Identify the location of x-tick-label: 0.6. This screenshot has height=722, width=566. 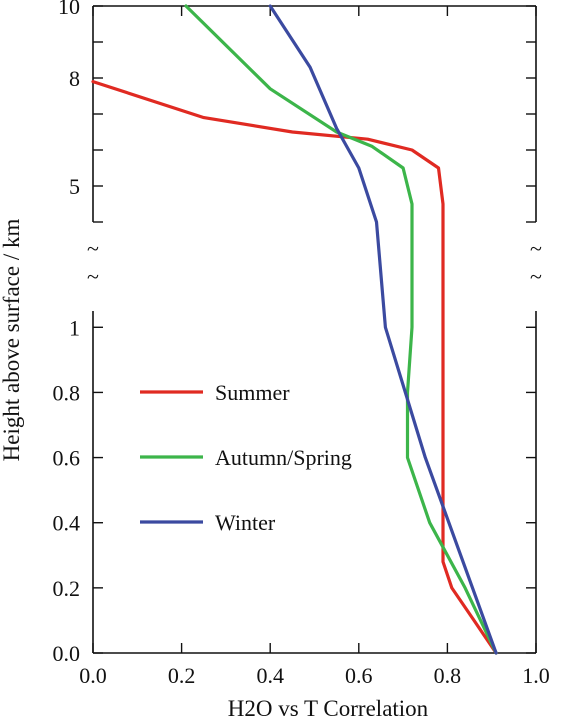
(359, 675).